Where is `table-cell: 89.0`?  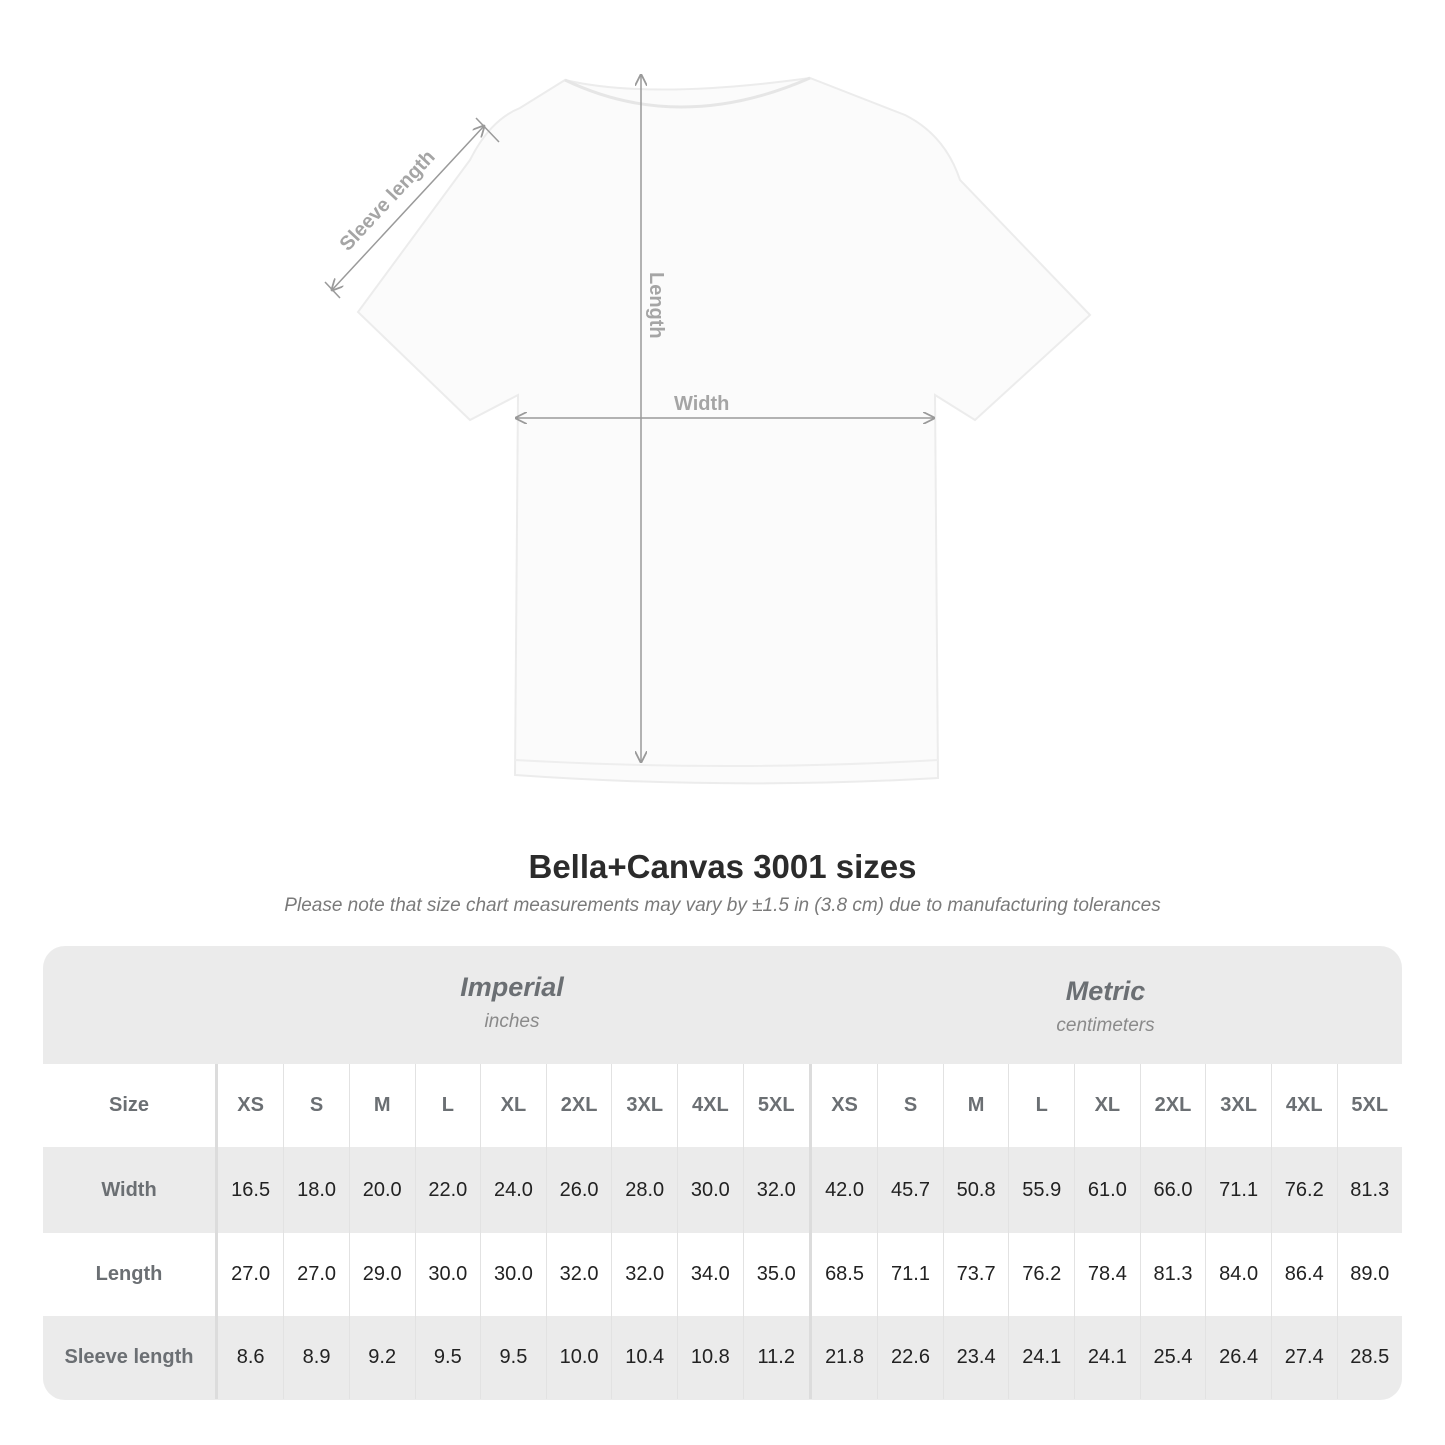
table-cell: 89.0 is located at coordinates (1369, 1274).